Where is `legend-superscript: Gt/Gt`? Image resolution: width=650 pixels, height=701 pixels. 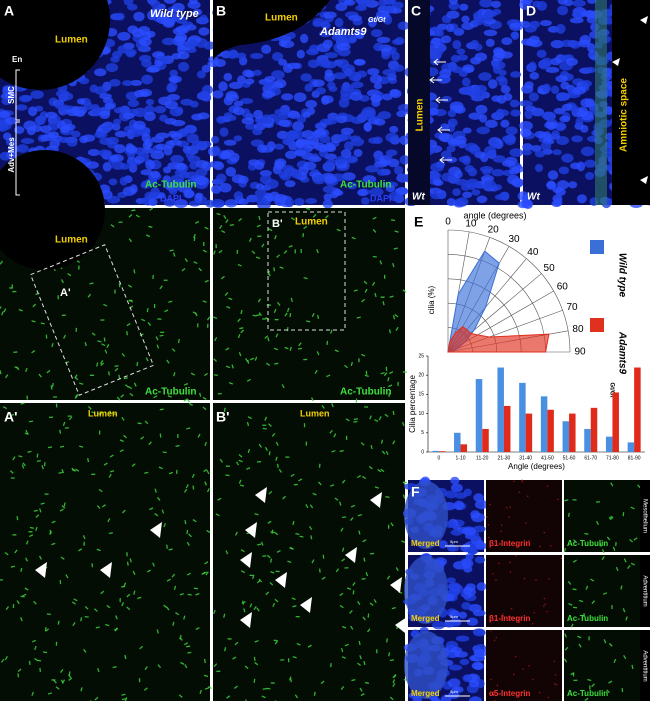
legend-superscript: Gt/Gt is located at coordinates (611, 390).